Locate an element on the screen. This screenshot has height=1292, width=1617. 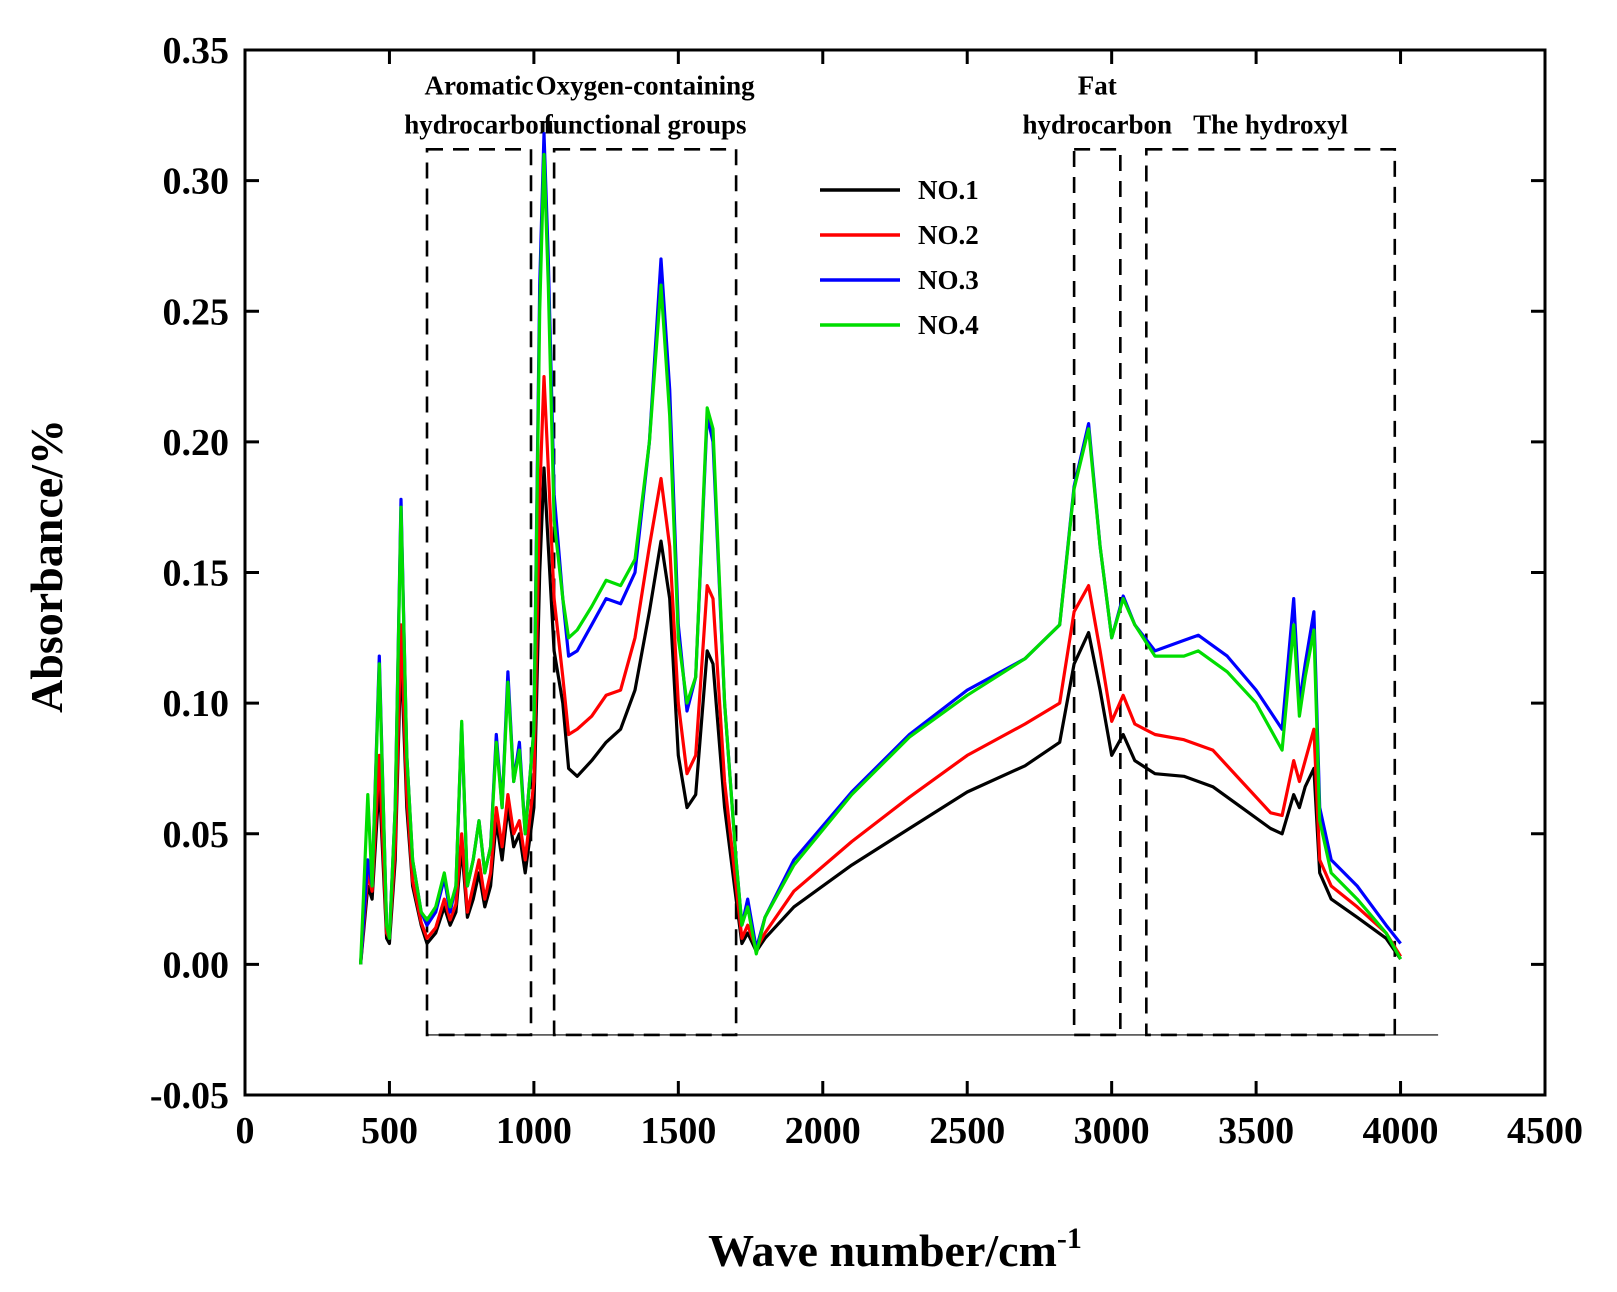
x-tick-label: 3000 is located at coordinates (1112, 1131).